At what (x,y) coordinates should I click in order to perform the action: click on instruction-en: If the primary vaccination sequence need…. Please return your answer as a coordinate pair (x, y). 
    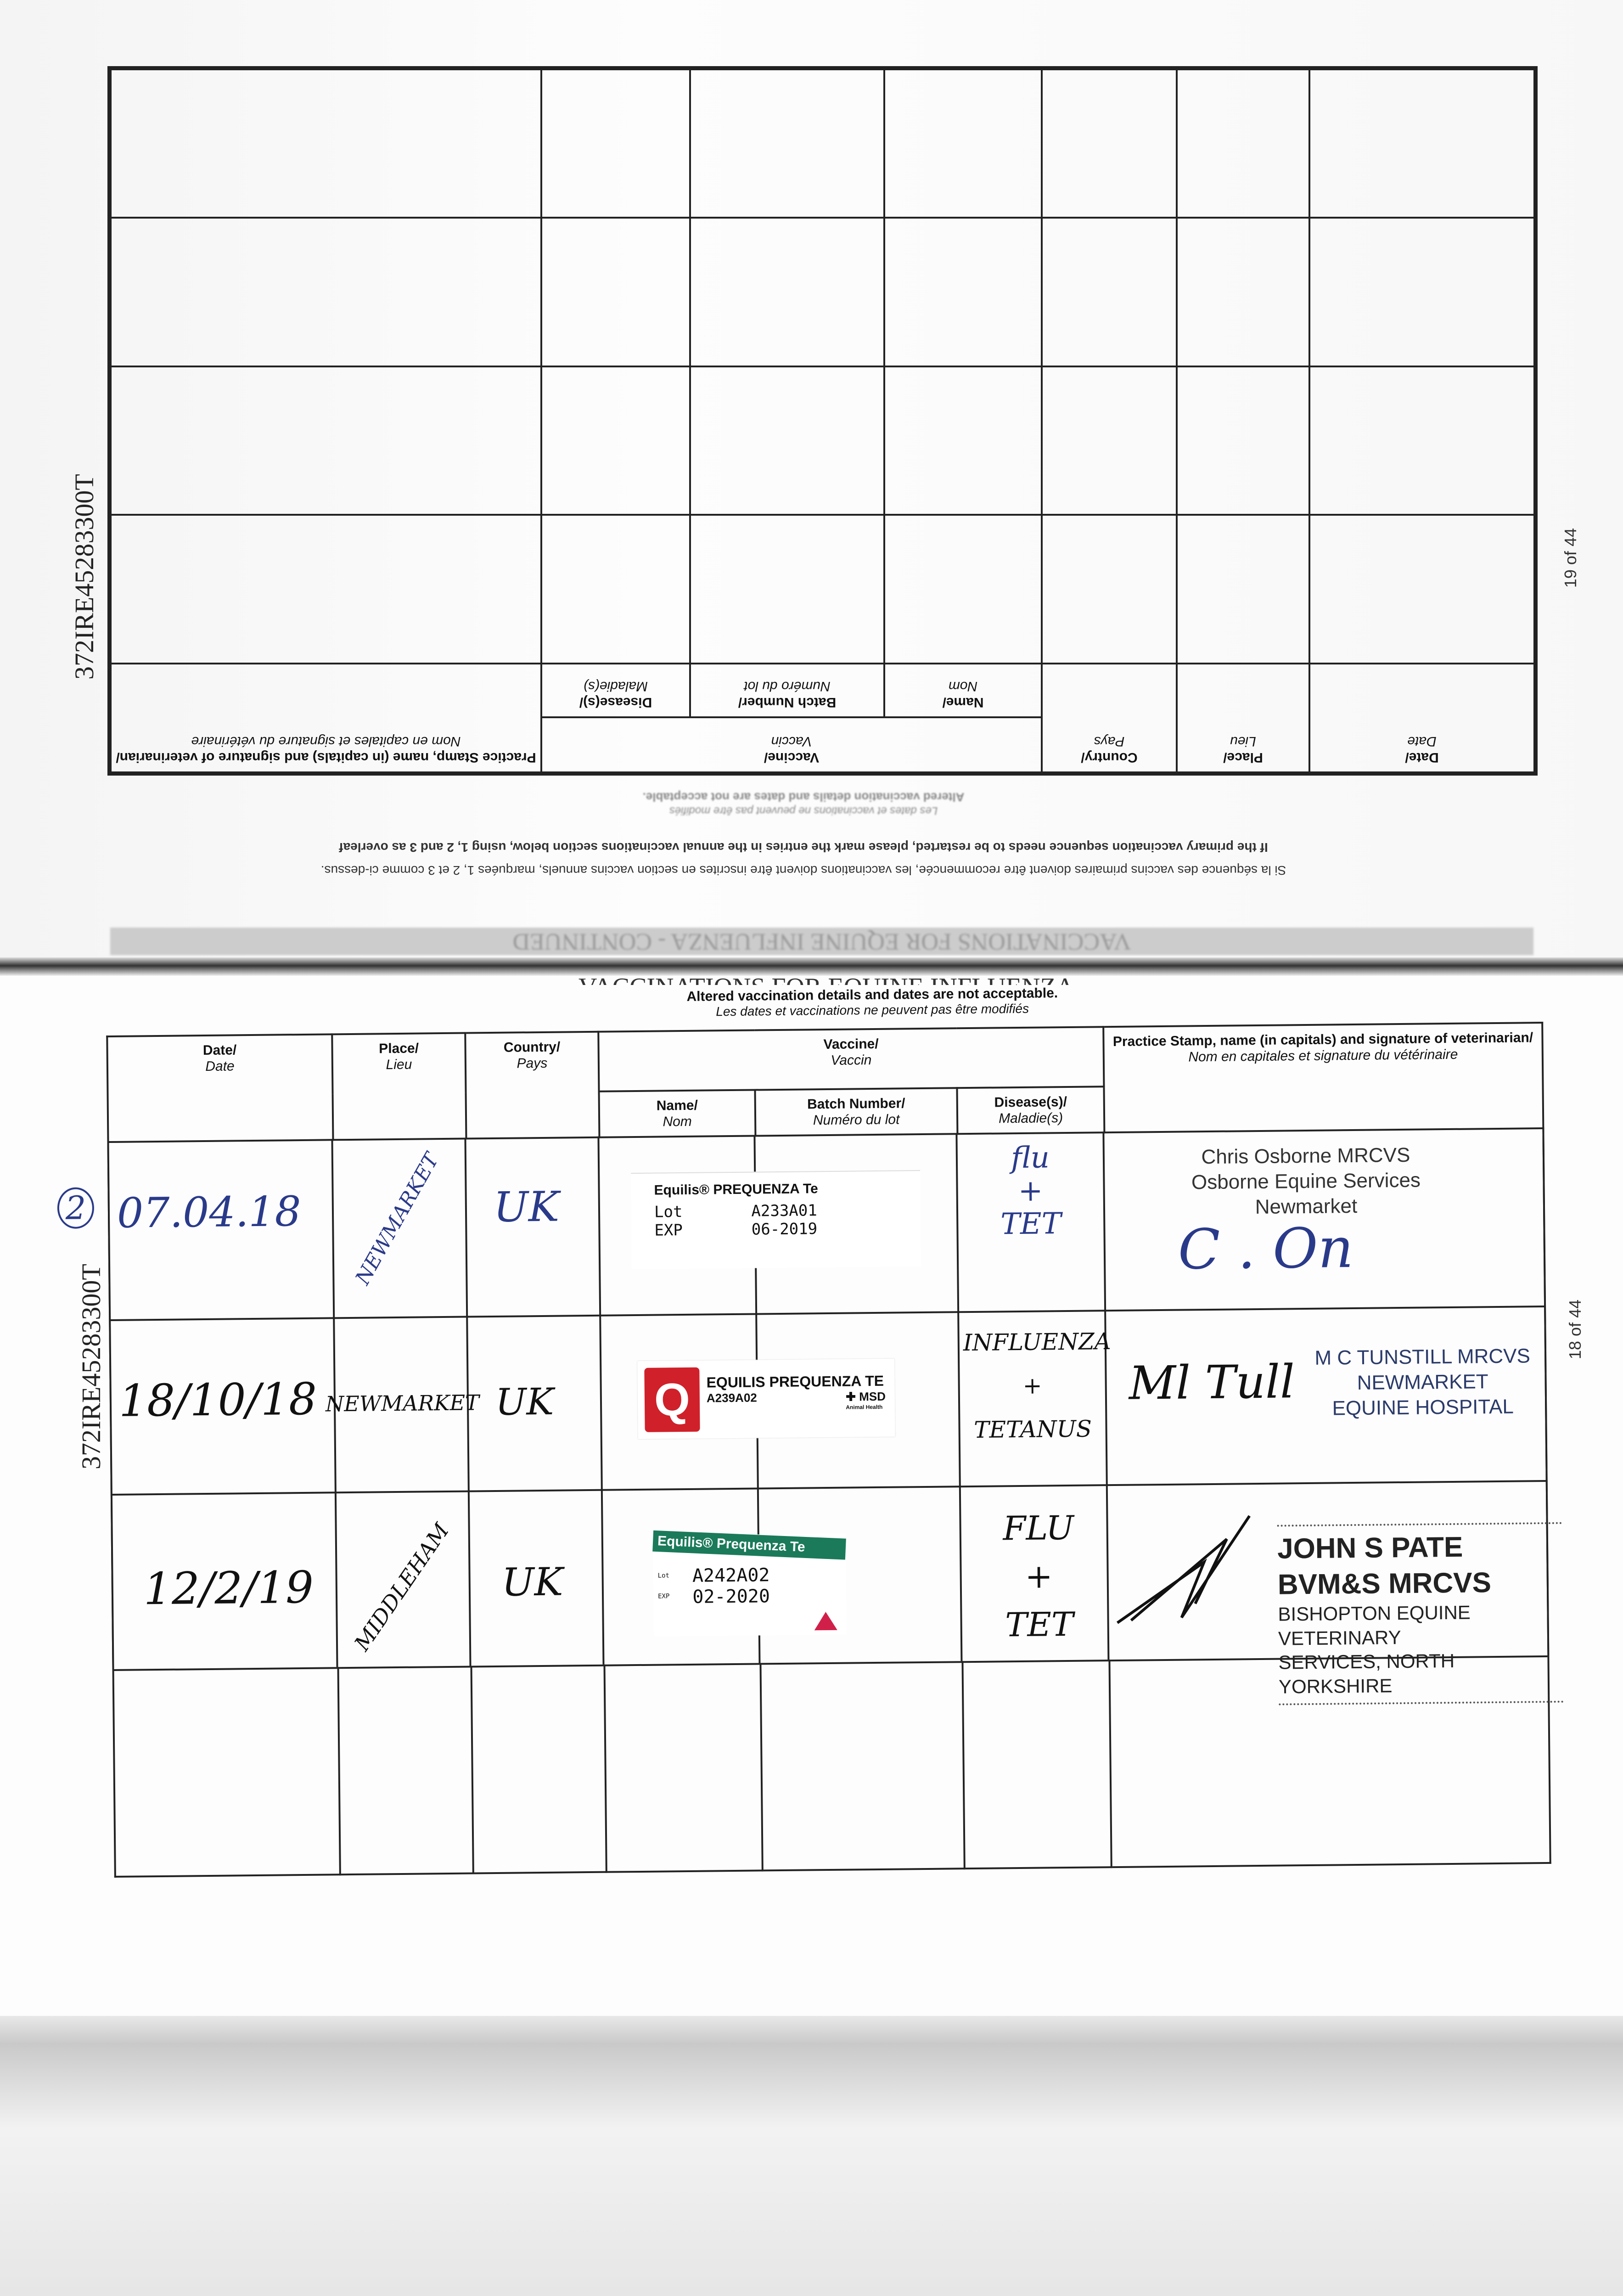
    Looking at the image, I should click on (803, 847).